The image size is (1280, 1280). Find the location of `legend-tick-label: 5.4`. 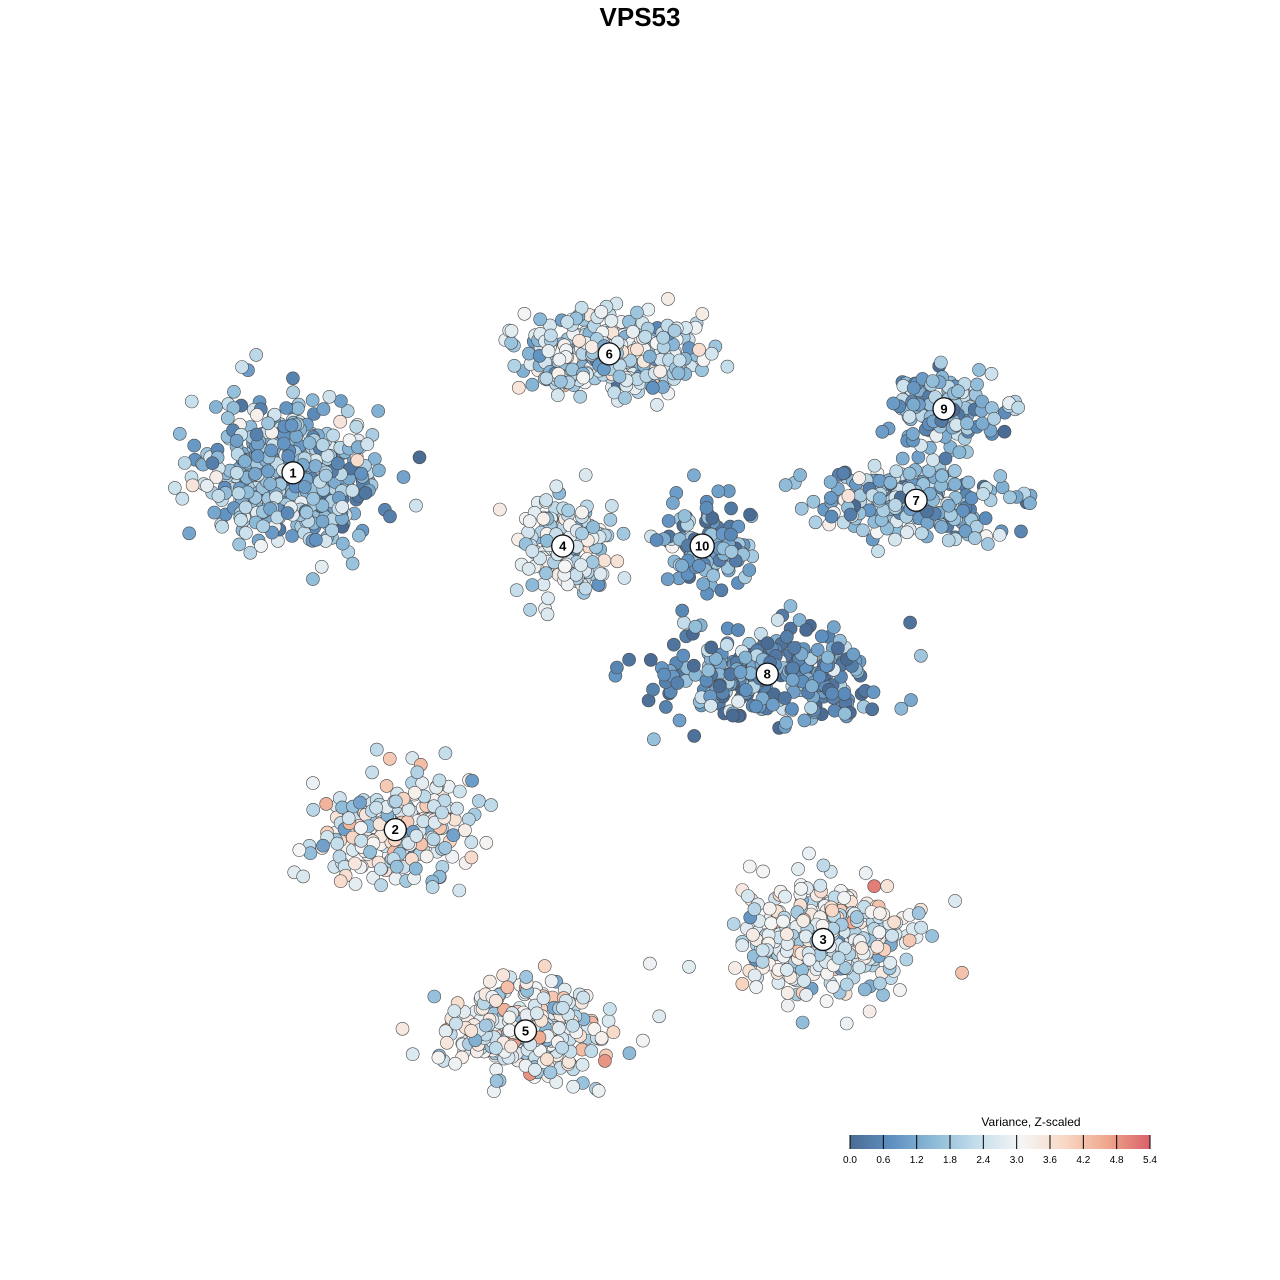

legend-tick-label: 5.4 is located at coordinates (1150, 1160).